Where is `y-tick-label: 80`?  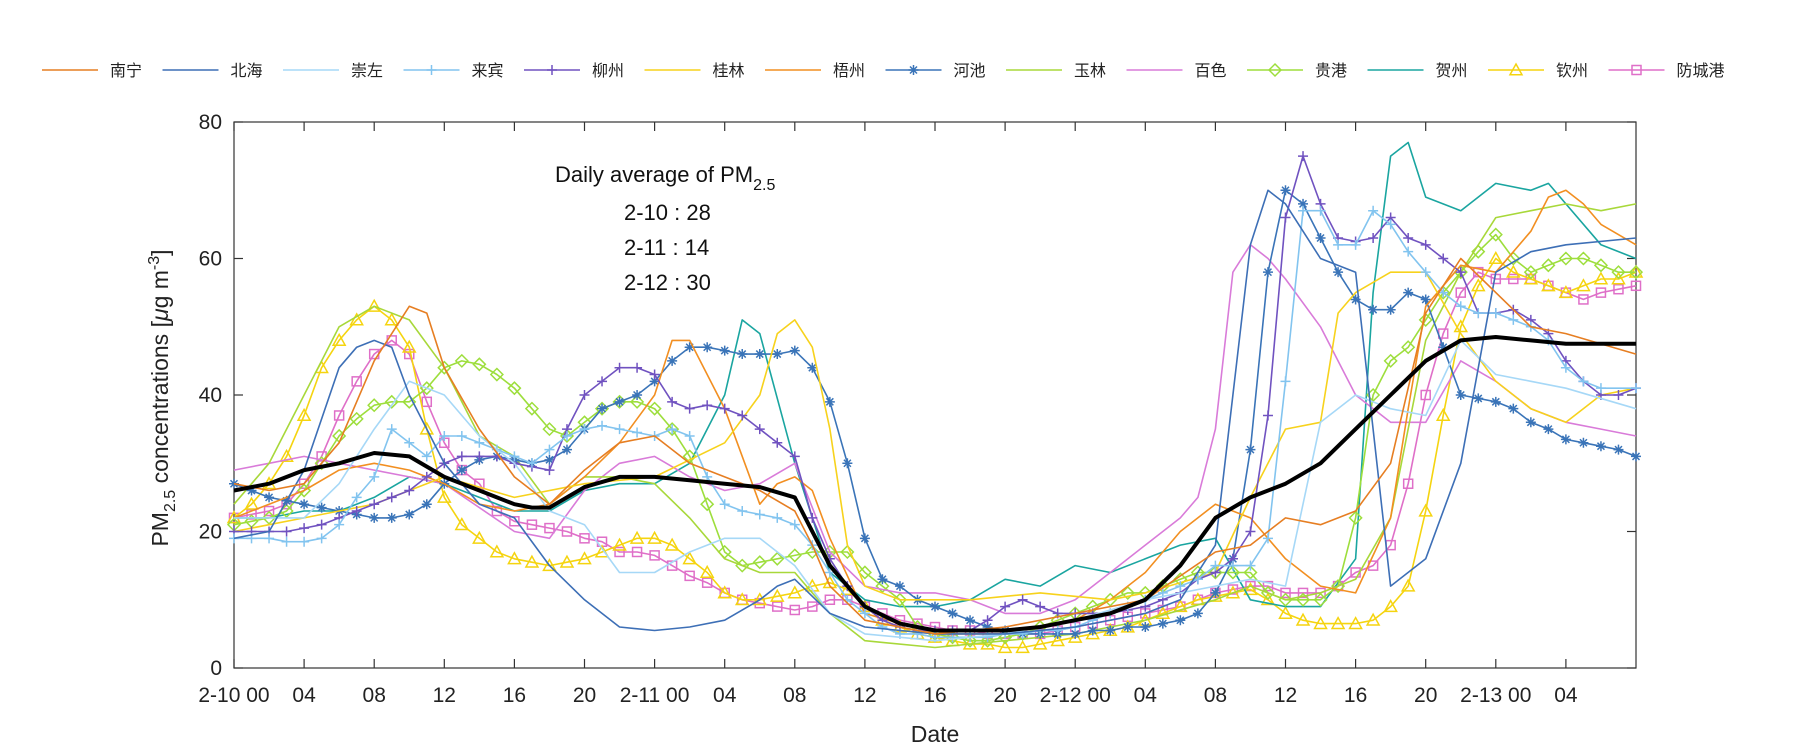 y-tick-label: 80 is located at coordinates (210, 122).